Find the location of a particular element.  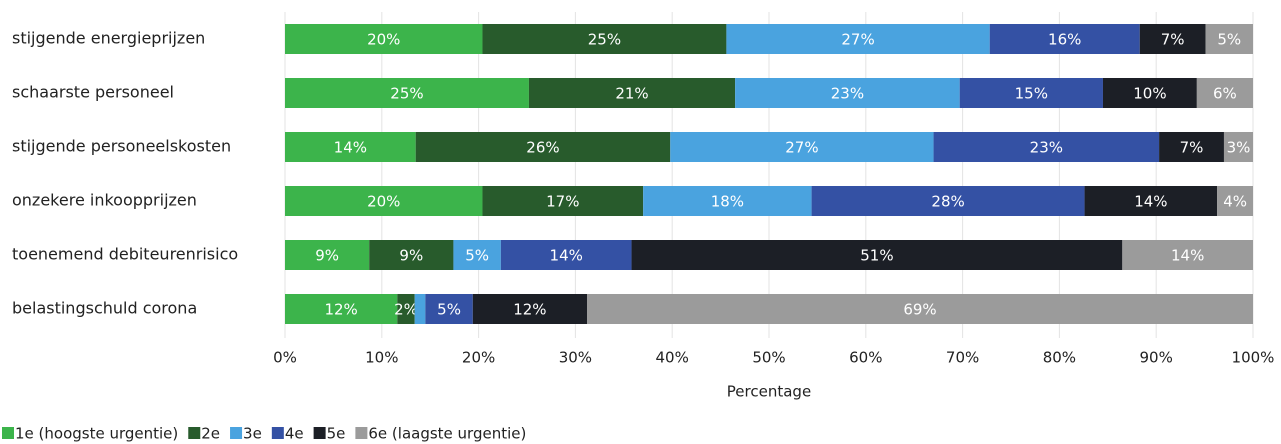

y-tick-label: toenemend debiteurenrisico is located at coordinates (125, 254).